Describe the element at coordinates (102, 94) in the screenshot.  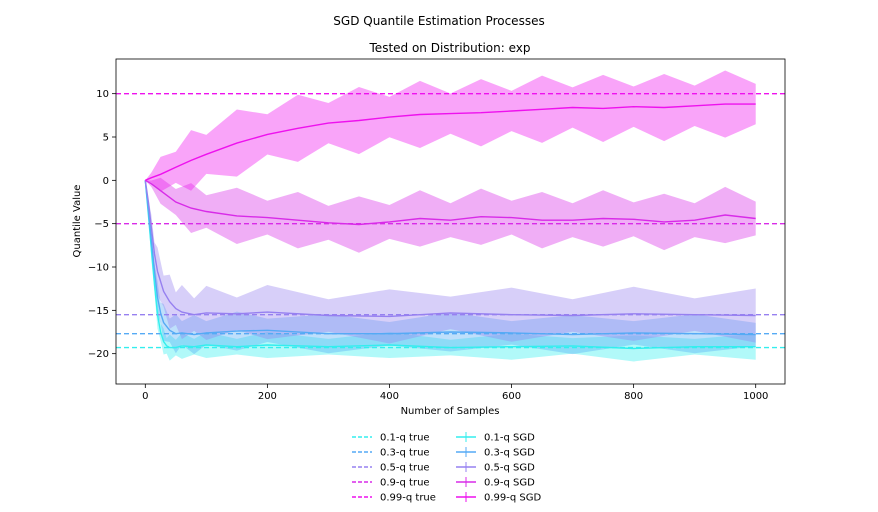
I see `y-tick-label-0: 10` at that location.